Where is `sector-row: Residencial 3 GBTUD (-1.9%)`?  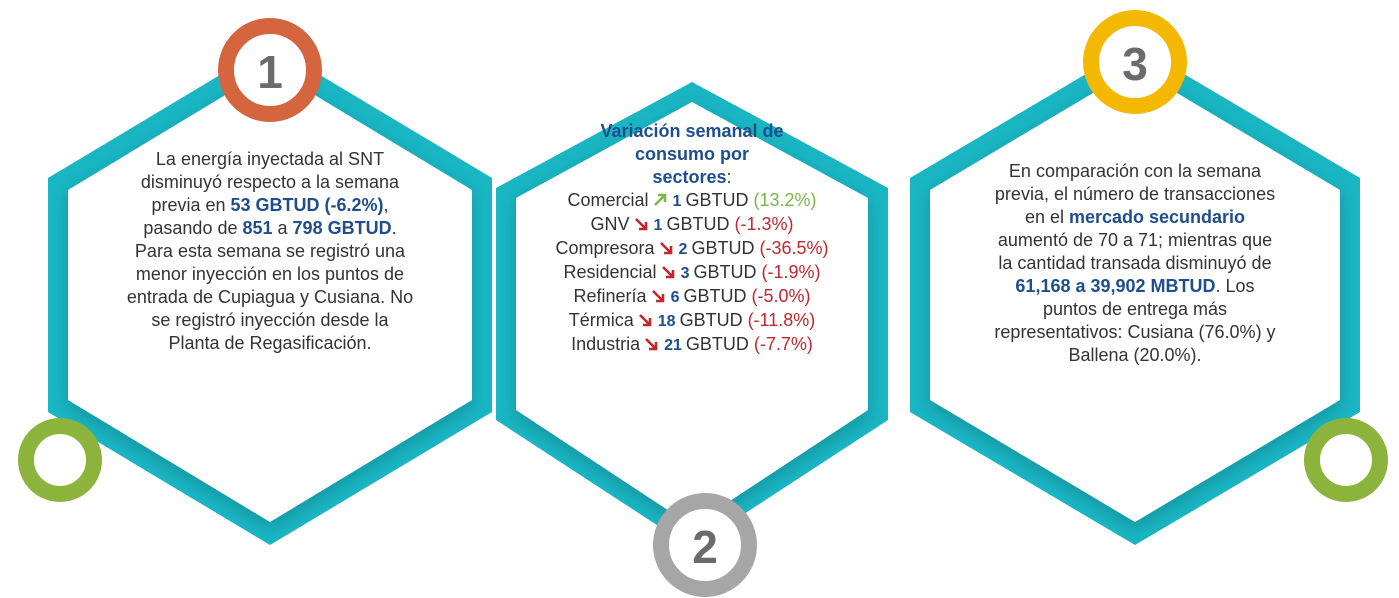 sector-row: Residencial 3 GBTUD (-1.9%) is located at coordinates (692, 273).